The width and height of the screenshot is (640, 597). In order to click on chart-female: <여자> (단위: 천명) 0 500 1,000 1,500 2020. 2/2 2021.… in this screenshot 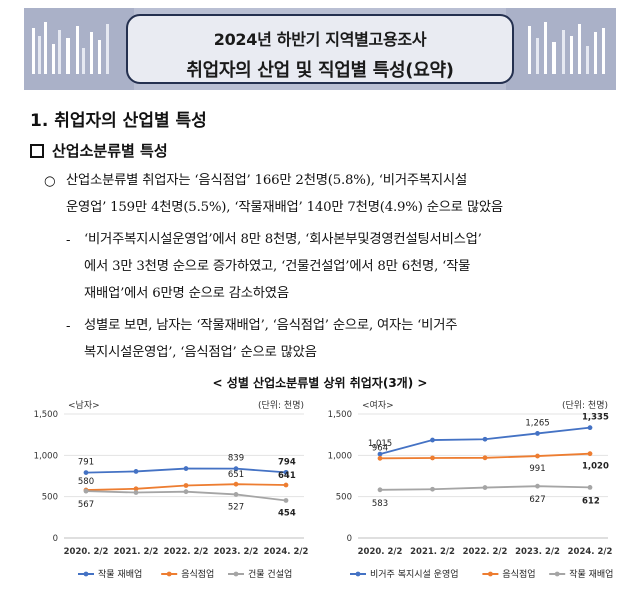, I will do `click(471, 489)`.